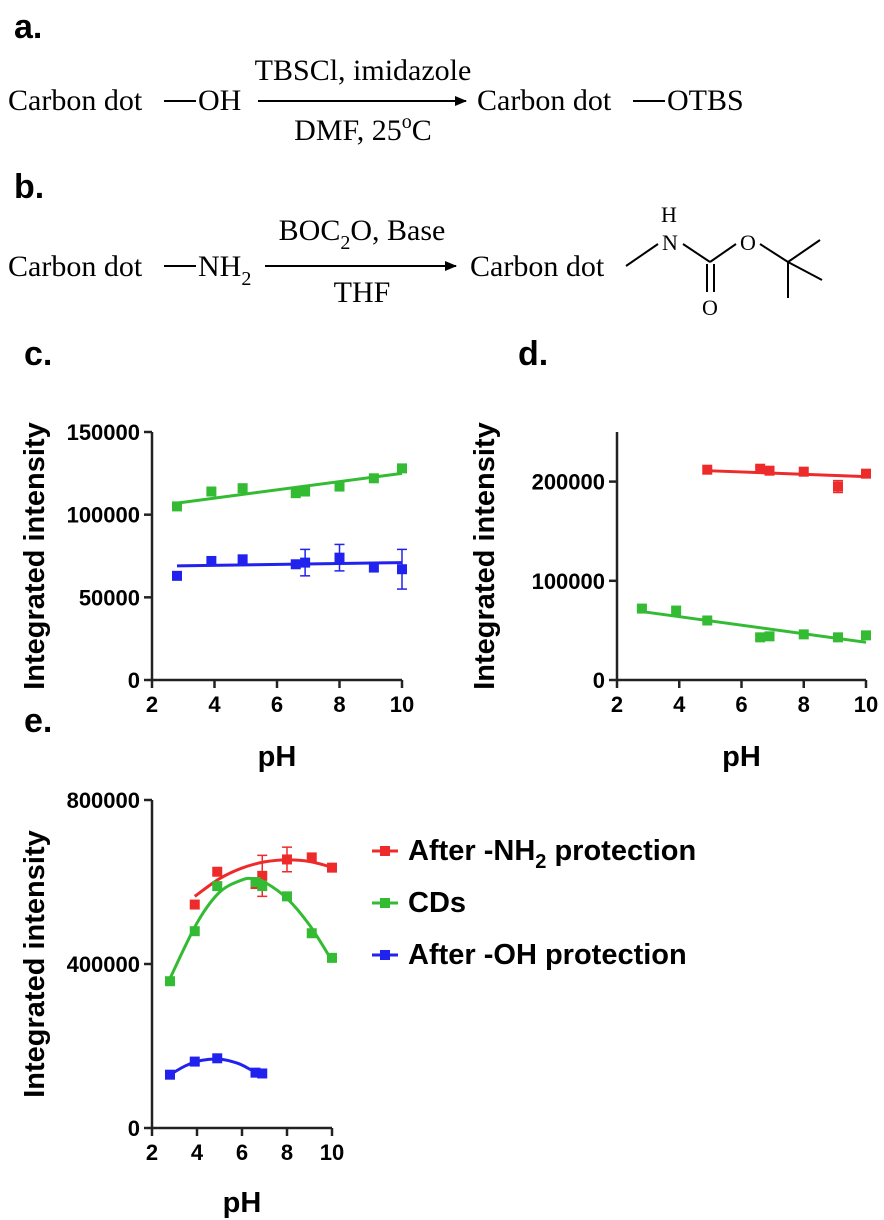 The width and height of the screenshot is (884, 1220). I want to click on atom-o-ether: O, so click(748, 242).